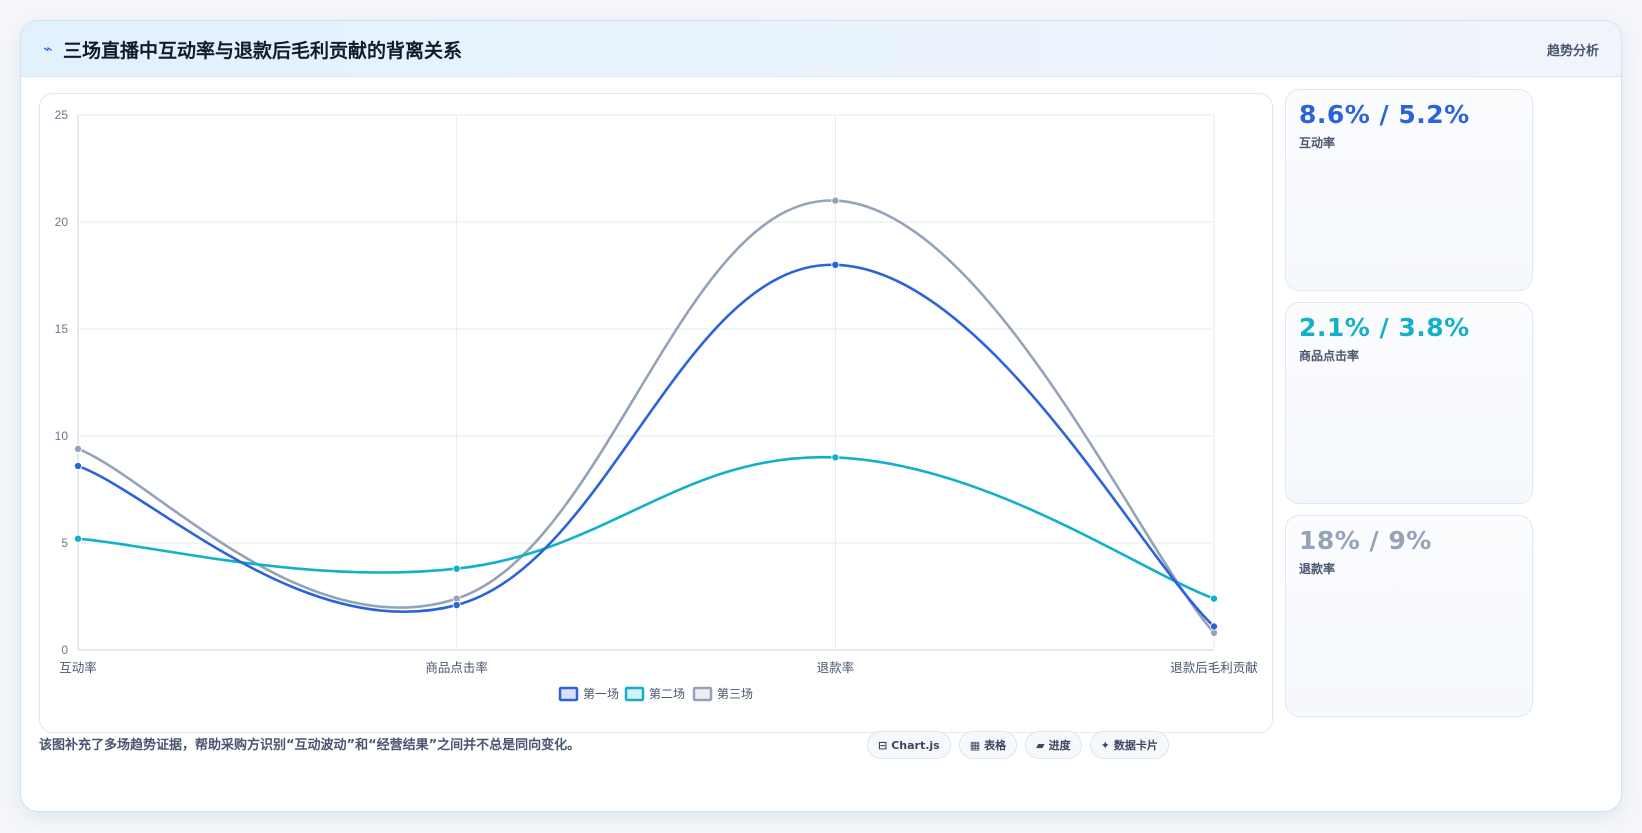 This screenshot has width=1642, height=833. Describe the element at coordinates (1572, 51) in the screenshot. I see `trend-analysis-tag: 趋势分析` at that location.